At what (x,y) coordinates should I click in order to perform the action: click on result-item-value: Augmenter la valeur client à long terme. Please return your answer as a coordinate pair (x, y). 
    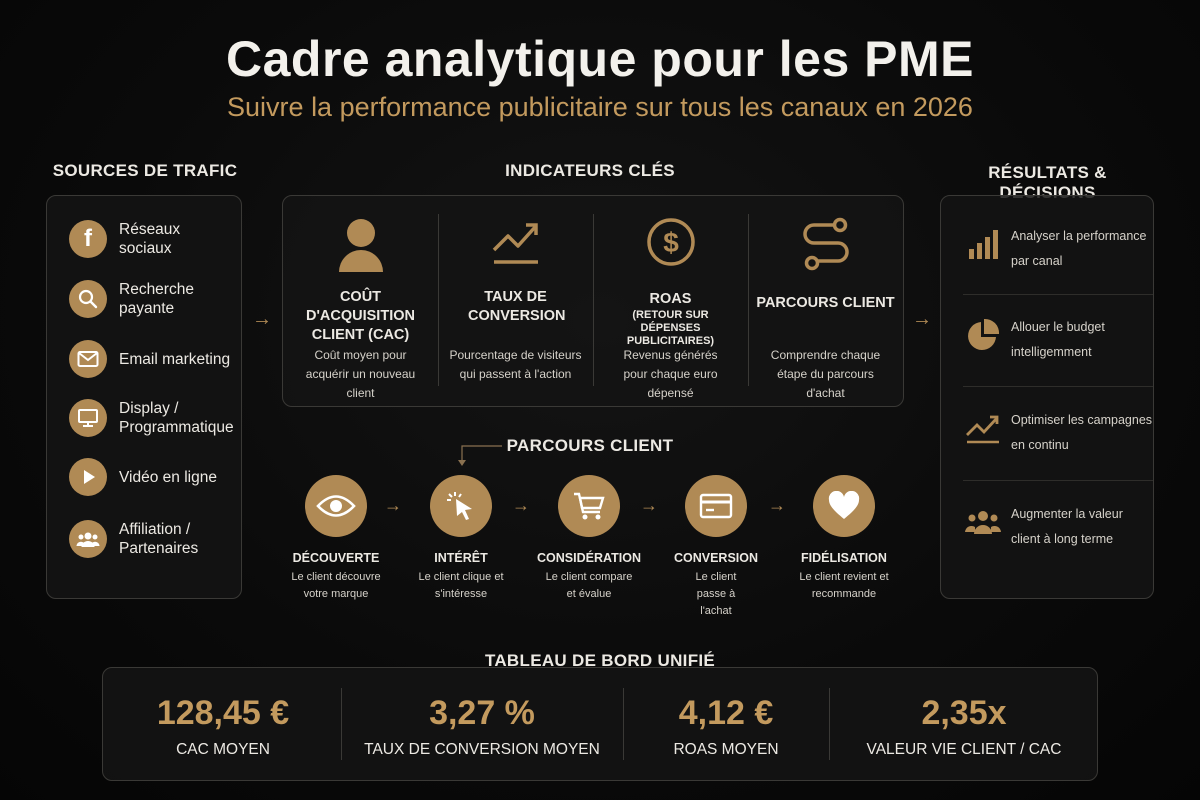
    Looking at the image, I should click on (1058, 527).